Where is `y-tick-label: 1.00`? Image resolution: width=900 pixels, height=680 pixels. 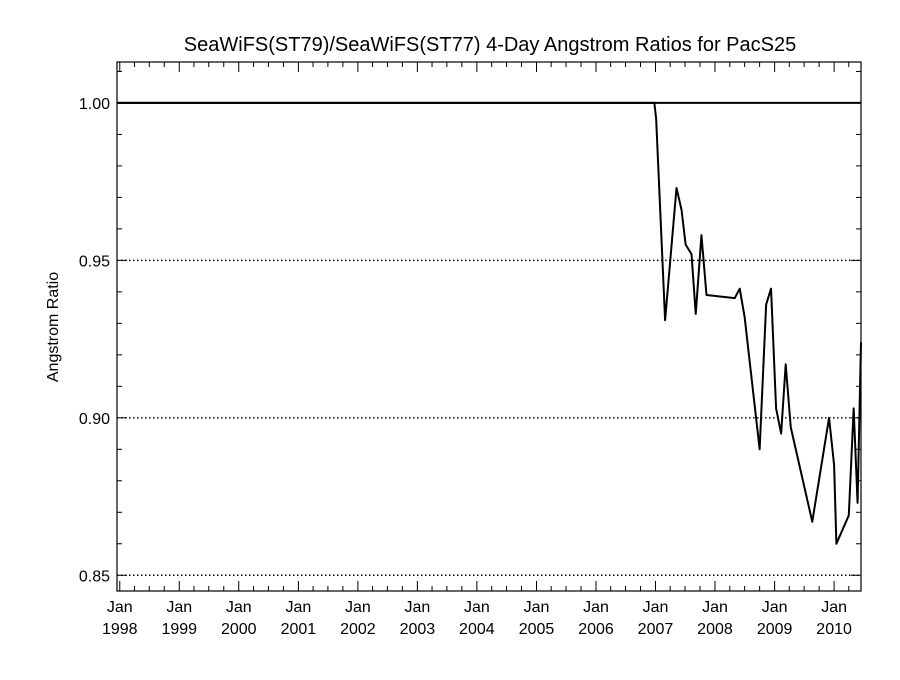
y-tick-label: 1.00 is located at coordinates (94, 104).